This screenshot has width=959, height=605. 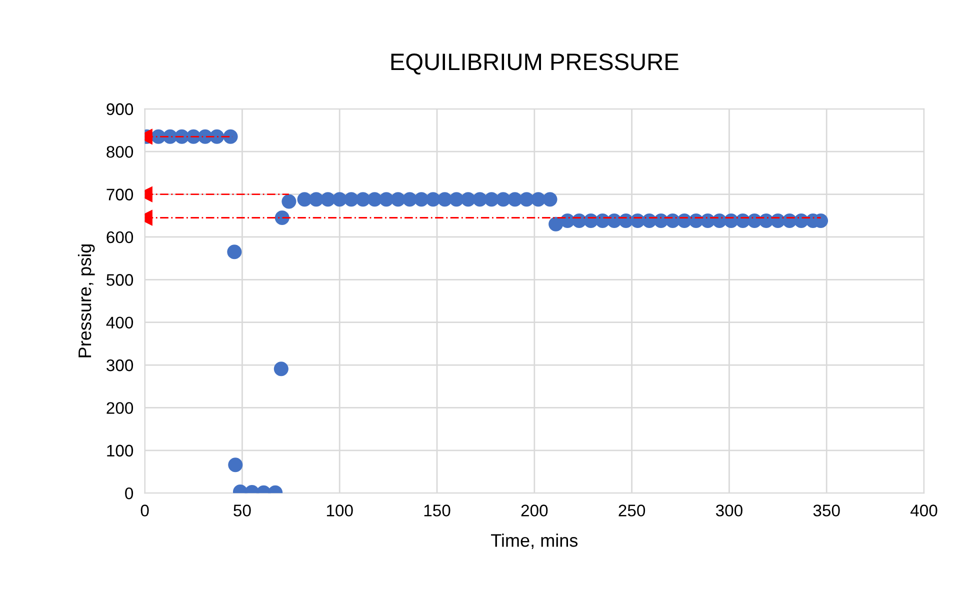 I want to click on y-tick-label: 500, so click(x=120, y=280).